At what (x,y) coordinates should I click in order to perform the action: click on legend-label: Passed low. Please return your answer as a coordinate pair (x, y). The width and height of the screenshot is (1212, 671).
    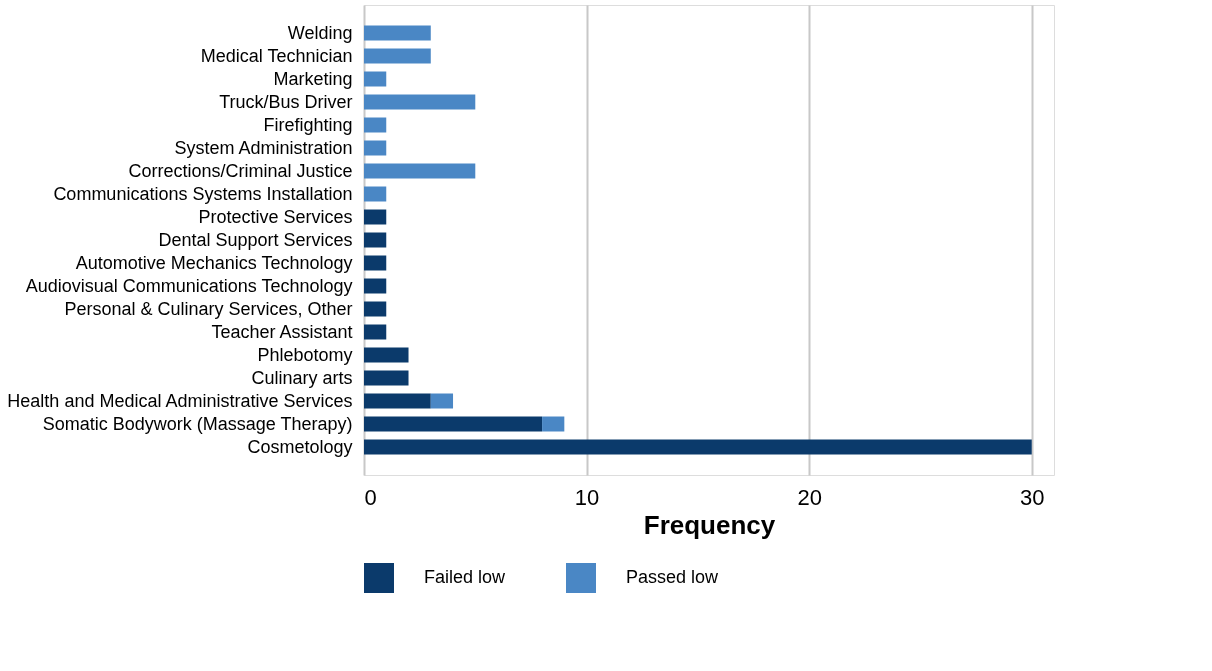
    Looking at the image, I should click on (673, 577).